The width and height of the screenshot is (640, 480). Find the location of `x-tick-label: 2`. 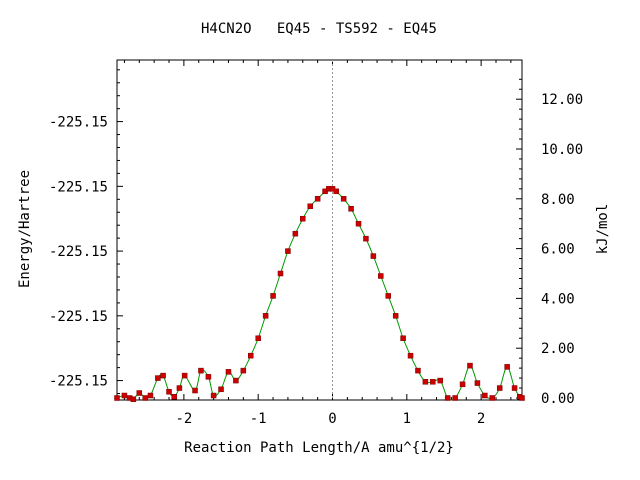

x-tick-label: 2 is located at coordinates (481, 419).